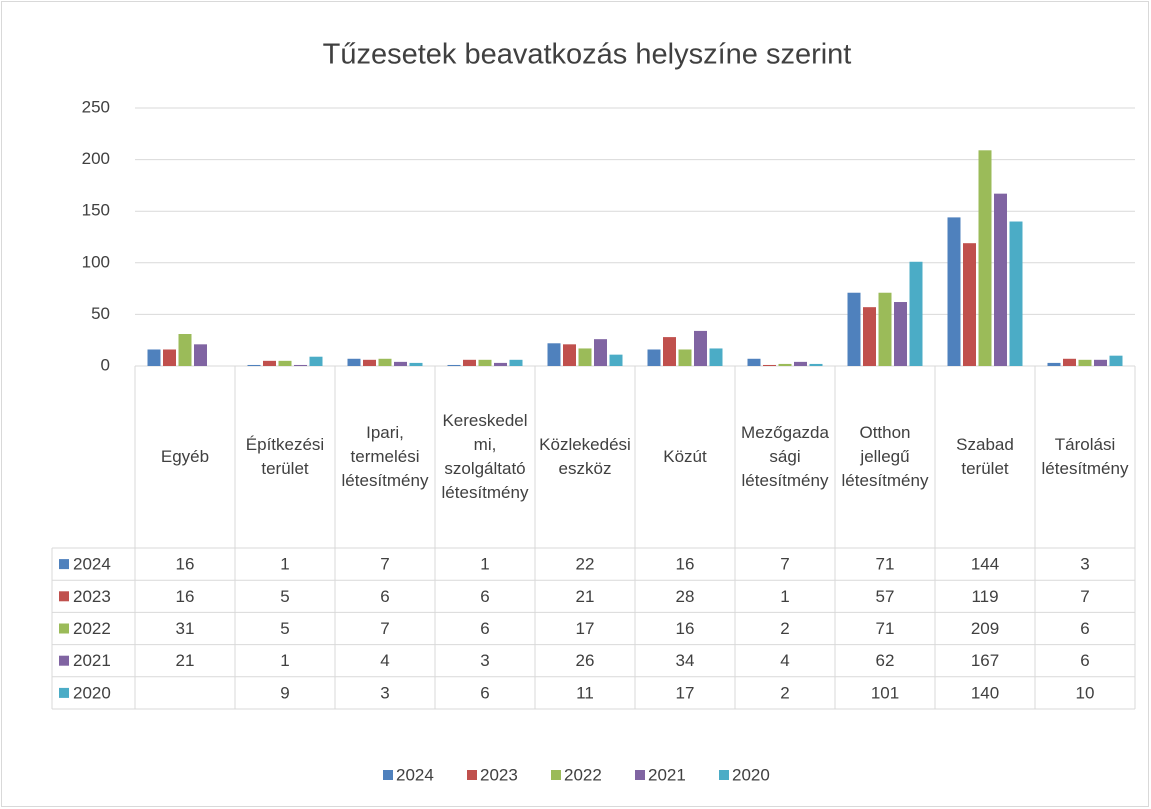 The image size is (1151, 809). What do you see at coordinates (415, 774) in the screenshot?
I see `legend-label: 2024` at bounding box center [415, 774].